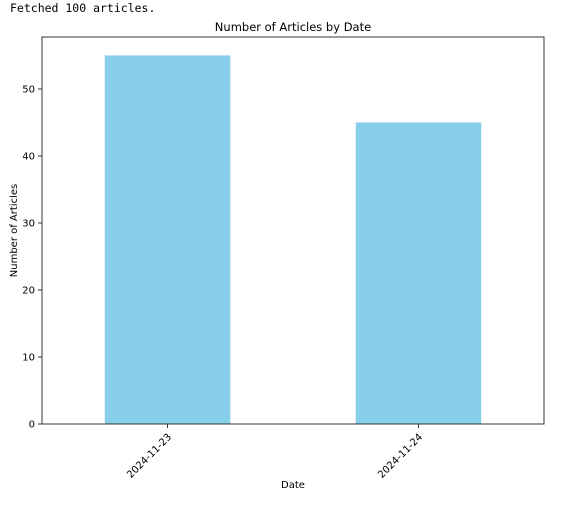 The width and height of the screenshot is (561, 506). What do you see at coordinates (400, 456) in the screenshot?
I see `x-tick-label: 2024-11-24` at bounding box center [400, 456].